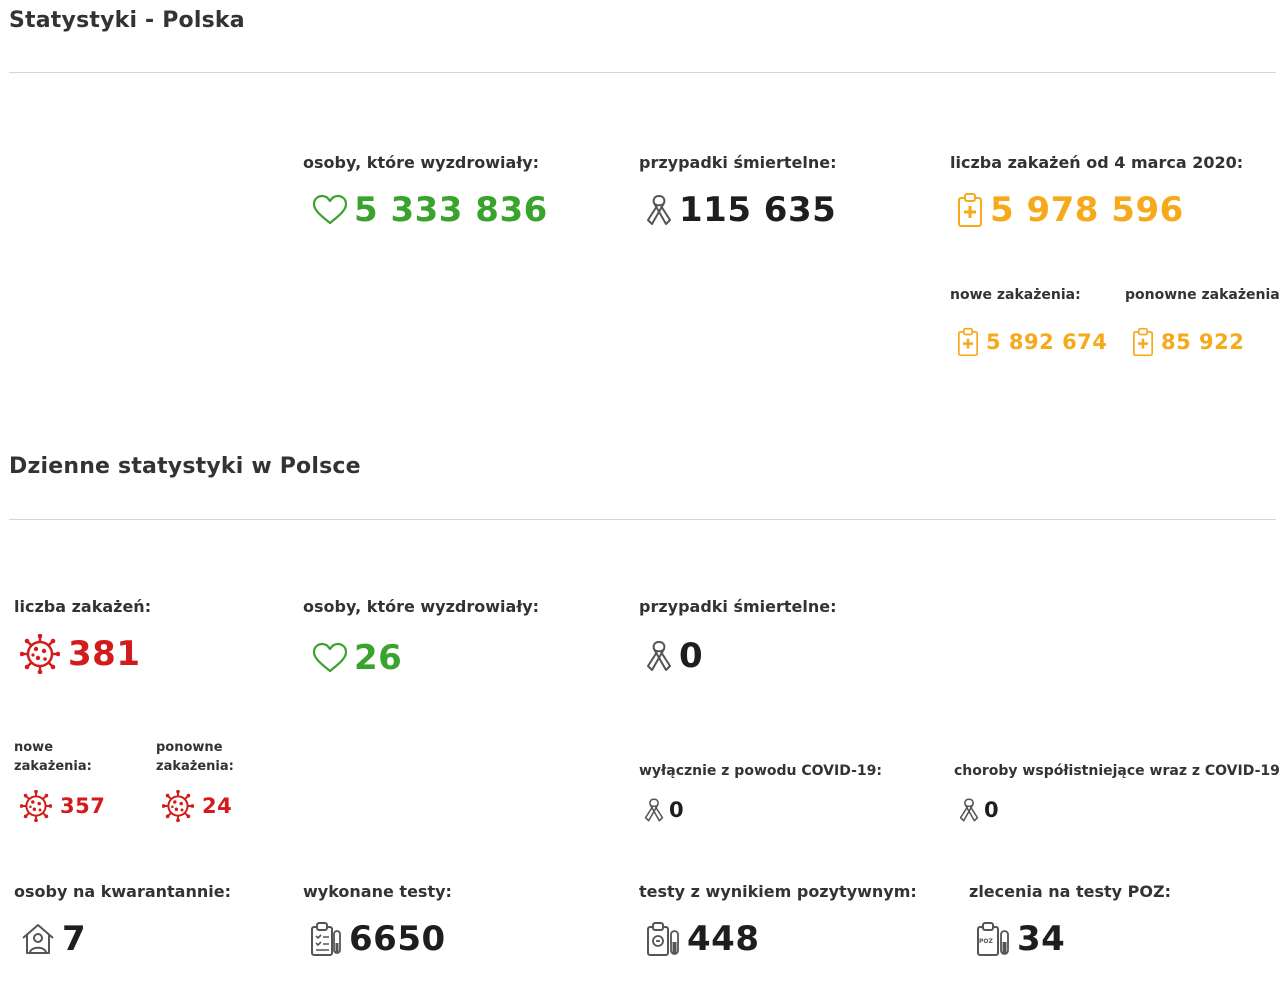  I want to click on tests-value: 6650, so click(397, 939).